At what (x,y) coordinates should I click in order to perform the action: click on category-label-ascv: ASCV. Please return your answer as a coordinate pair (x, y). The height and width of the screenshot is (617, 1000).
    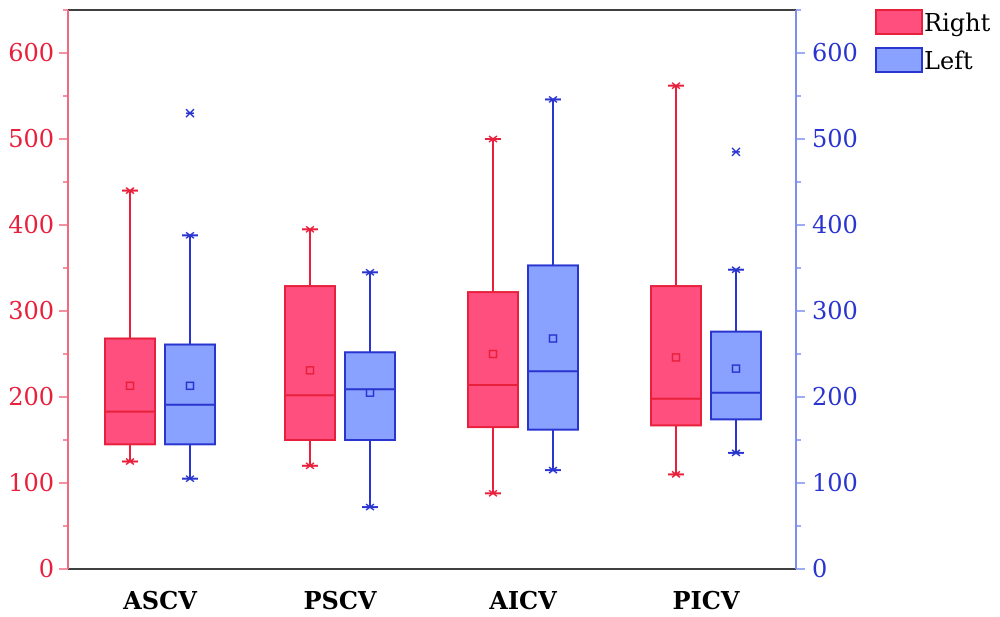
    Looking at the image, I should click on (159, 600).